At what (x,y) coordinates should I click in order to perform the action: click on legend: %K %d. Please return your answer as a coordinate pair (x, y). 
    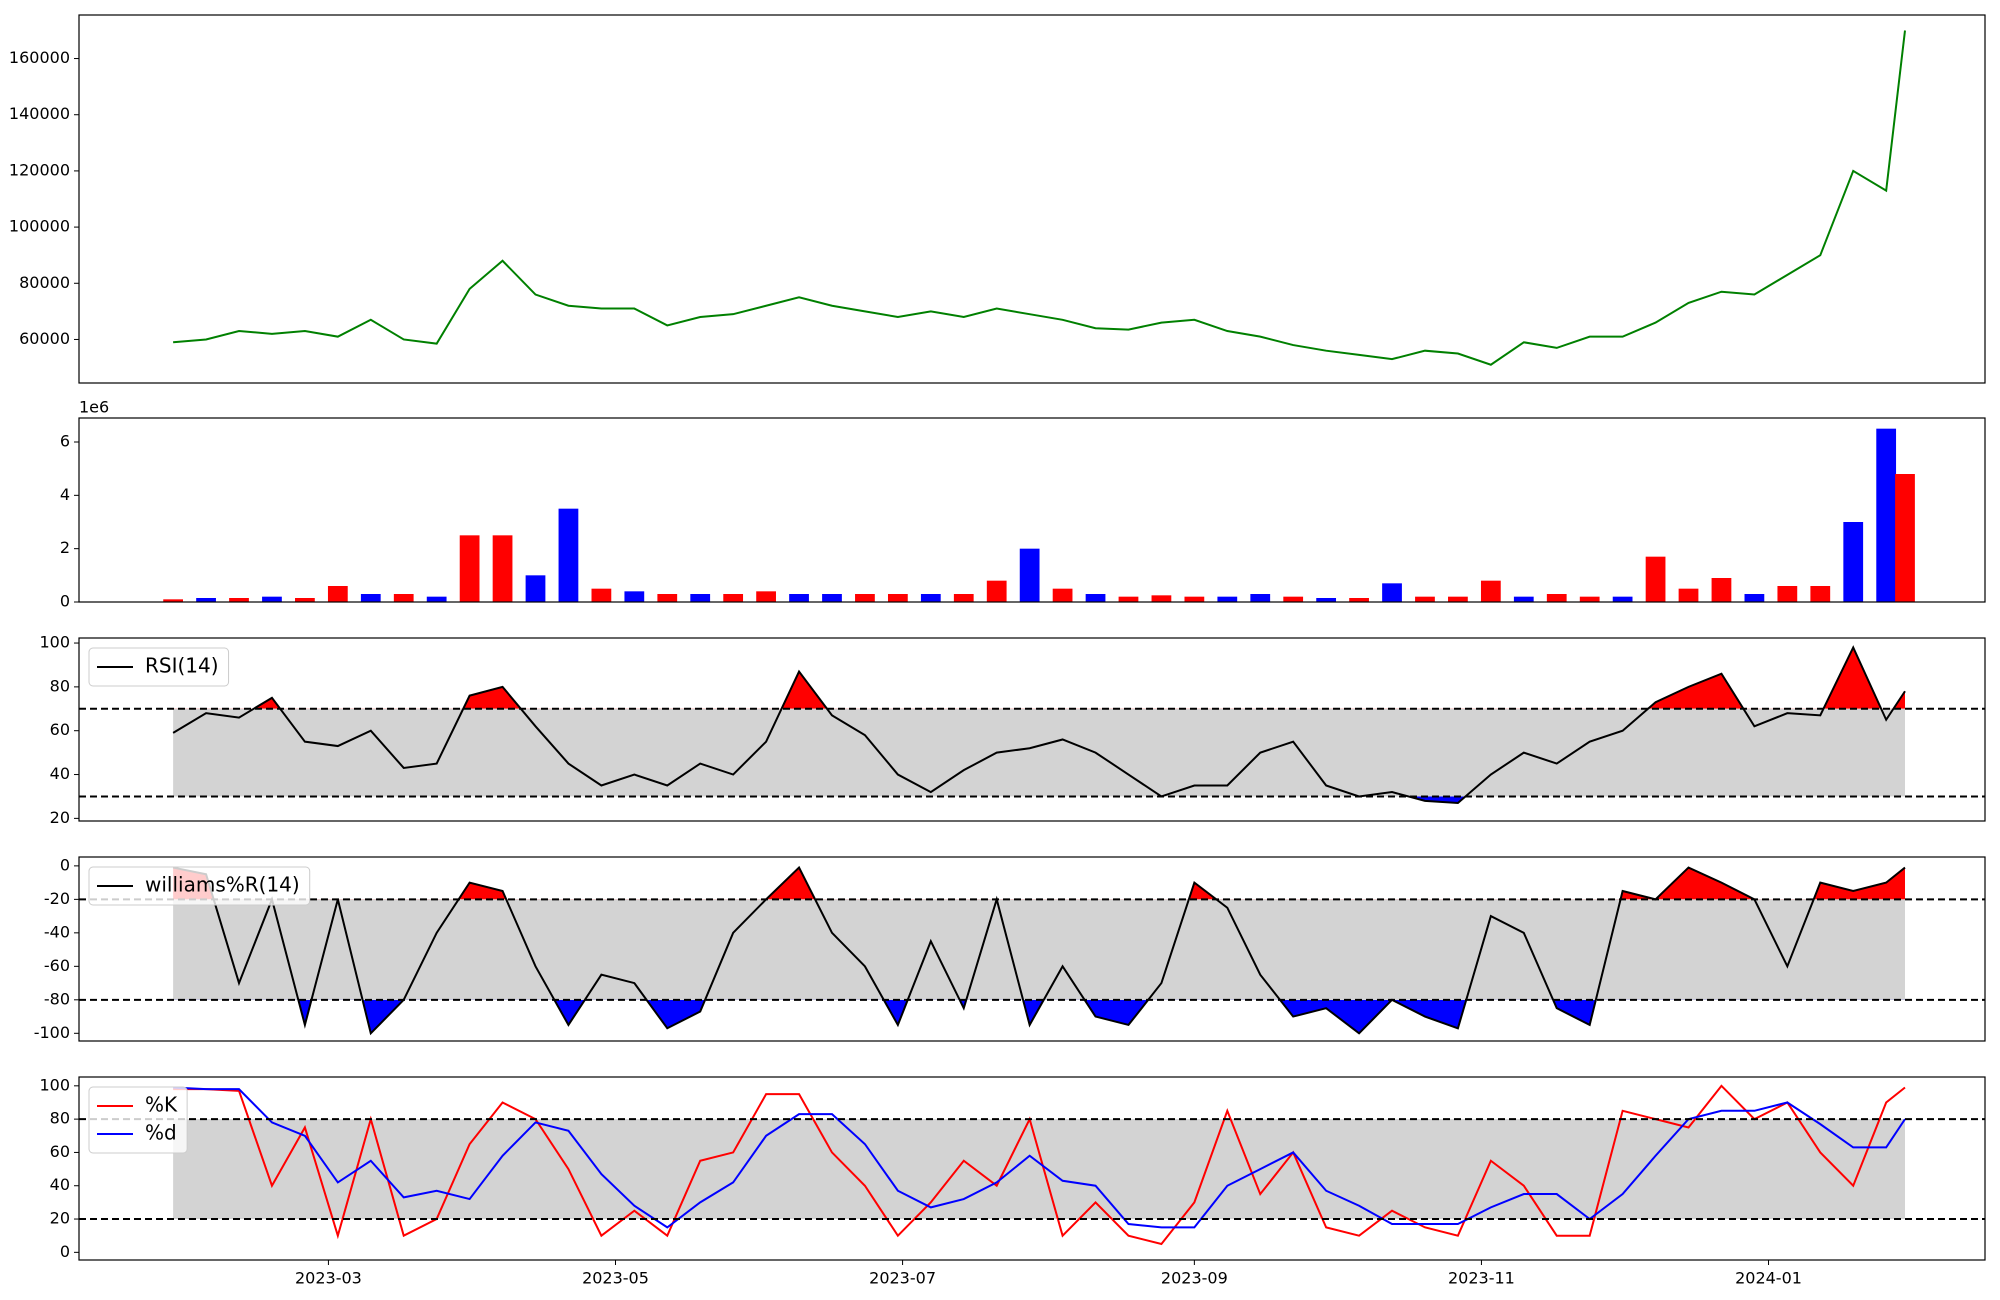
    Looking at the image, I should click on (138, 1120).